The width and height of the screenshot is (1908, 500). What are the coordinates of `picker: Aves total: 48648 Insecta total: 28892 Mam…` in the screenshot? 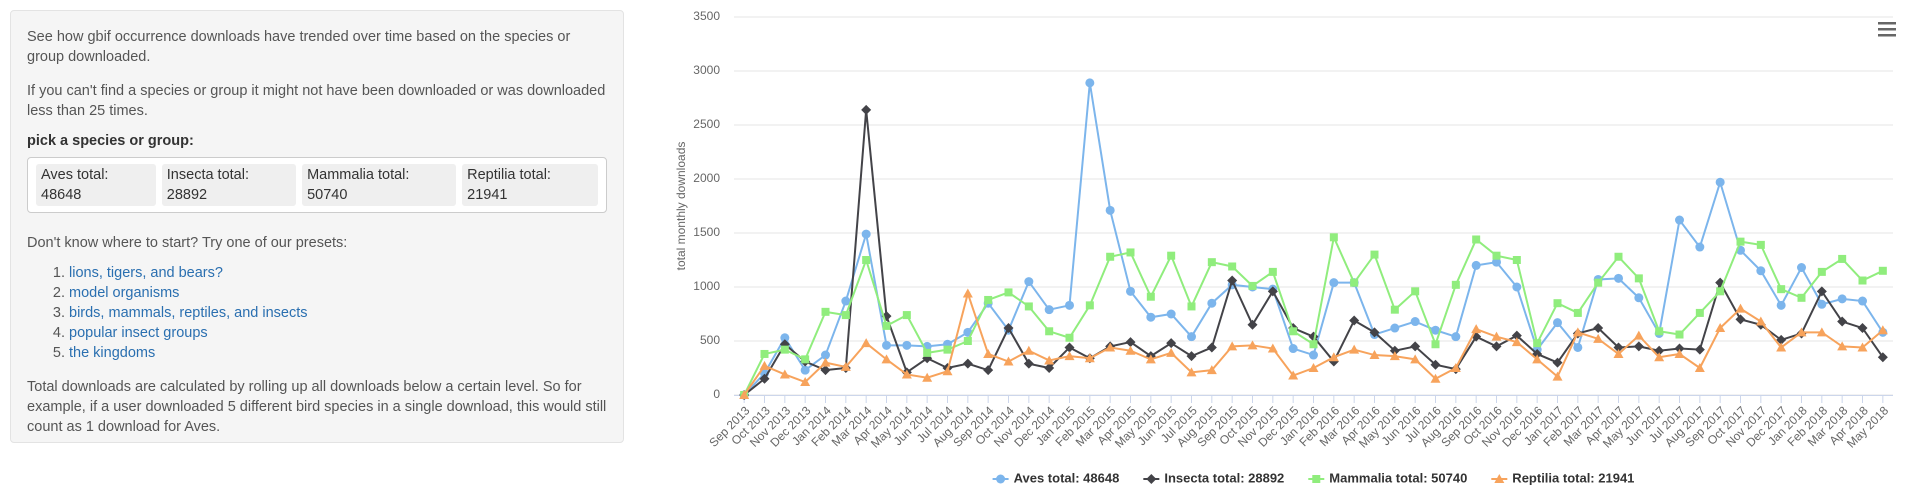 It's located at (317, 185).